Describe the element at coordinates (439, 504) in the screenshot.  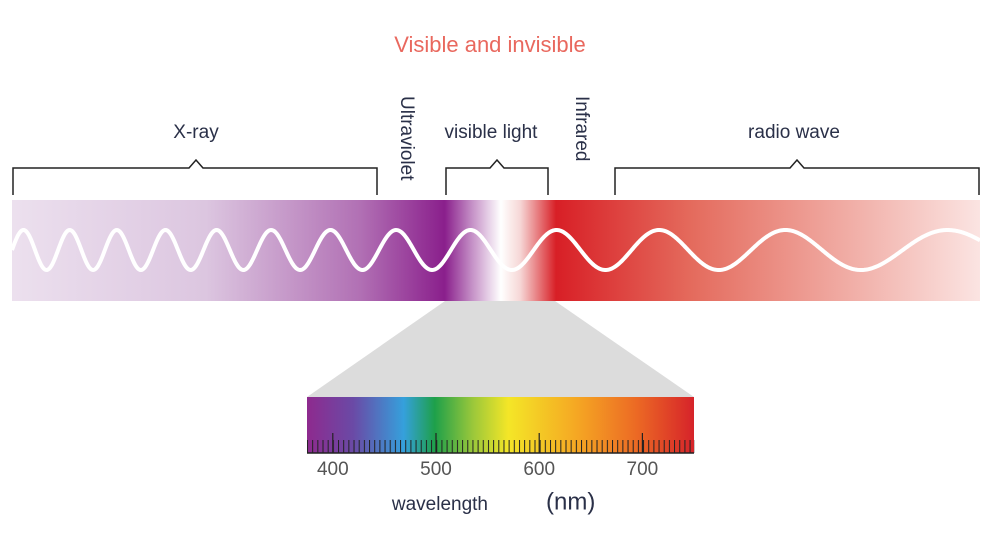
I see `axis-label: wavelength` at that location.